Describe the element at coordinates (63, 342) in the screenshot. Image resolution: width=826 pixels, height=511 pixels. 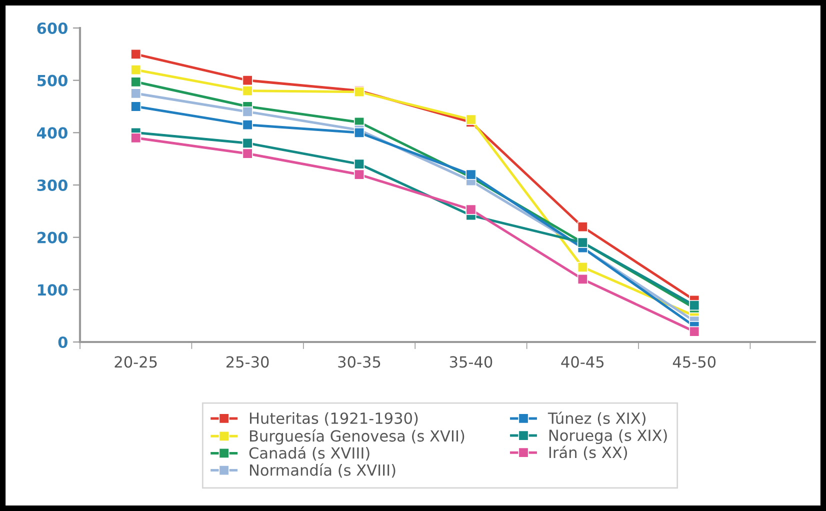
I see `y-tick-label: 0` at that location.